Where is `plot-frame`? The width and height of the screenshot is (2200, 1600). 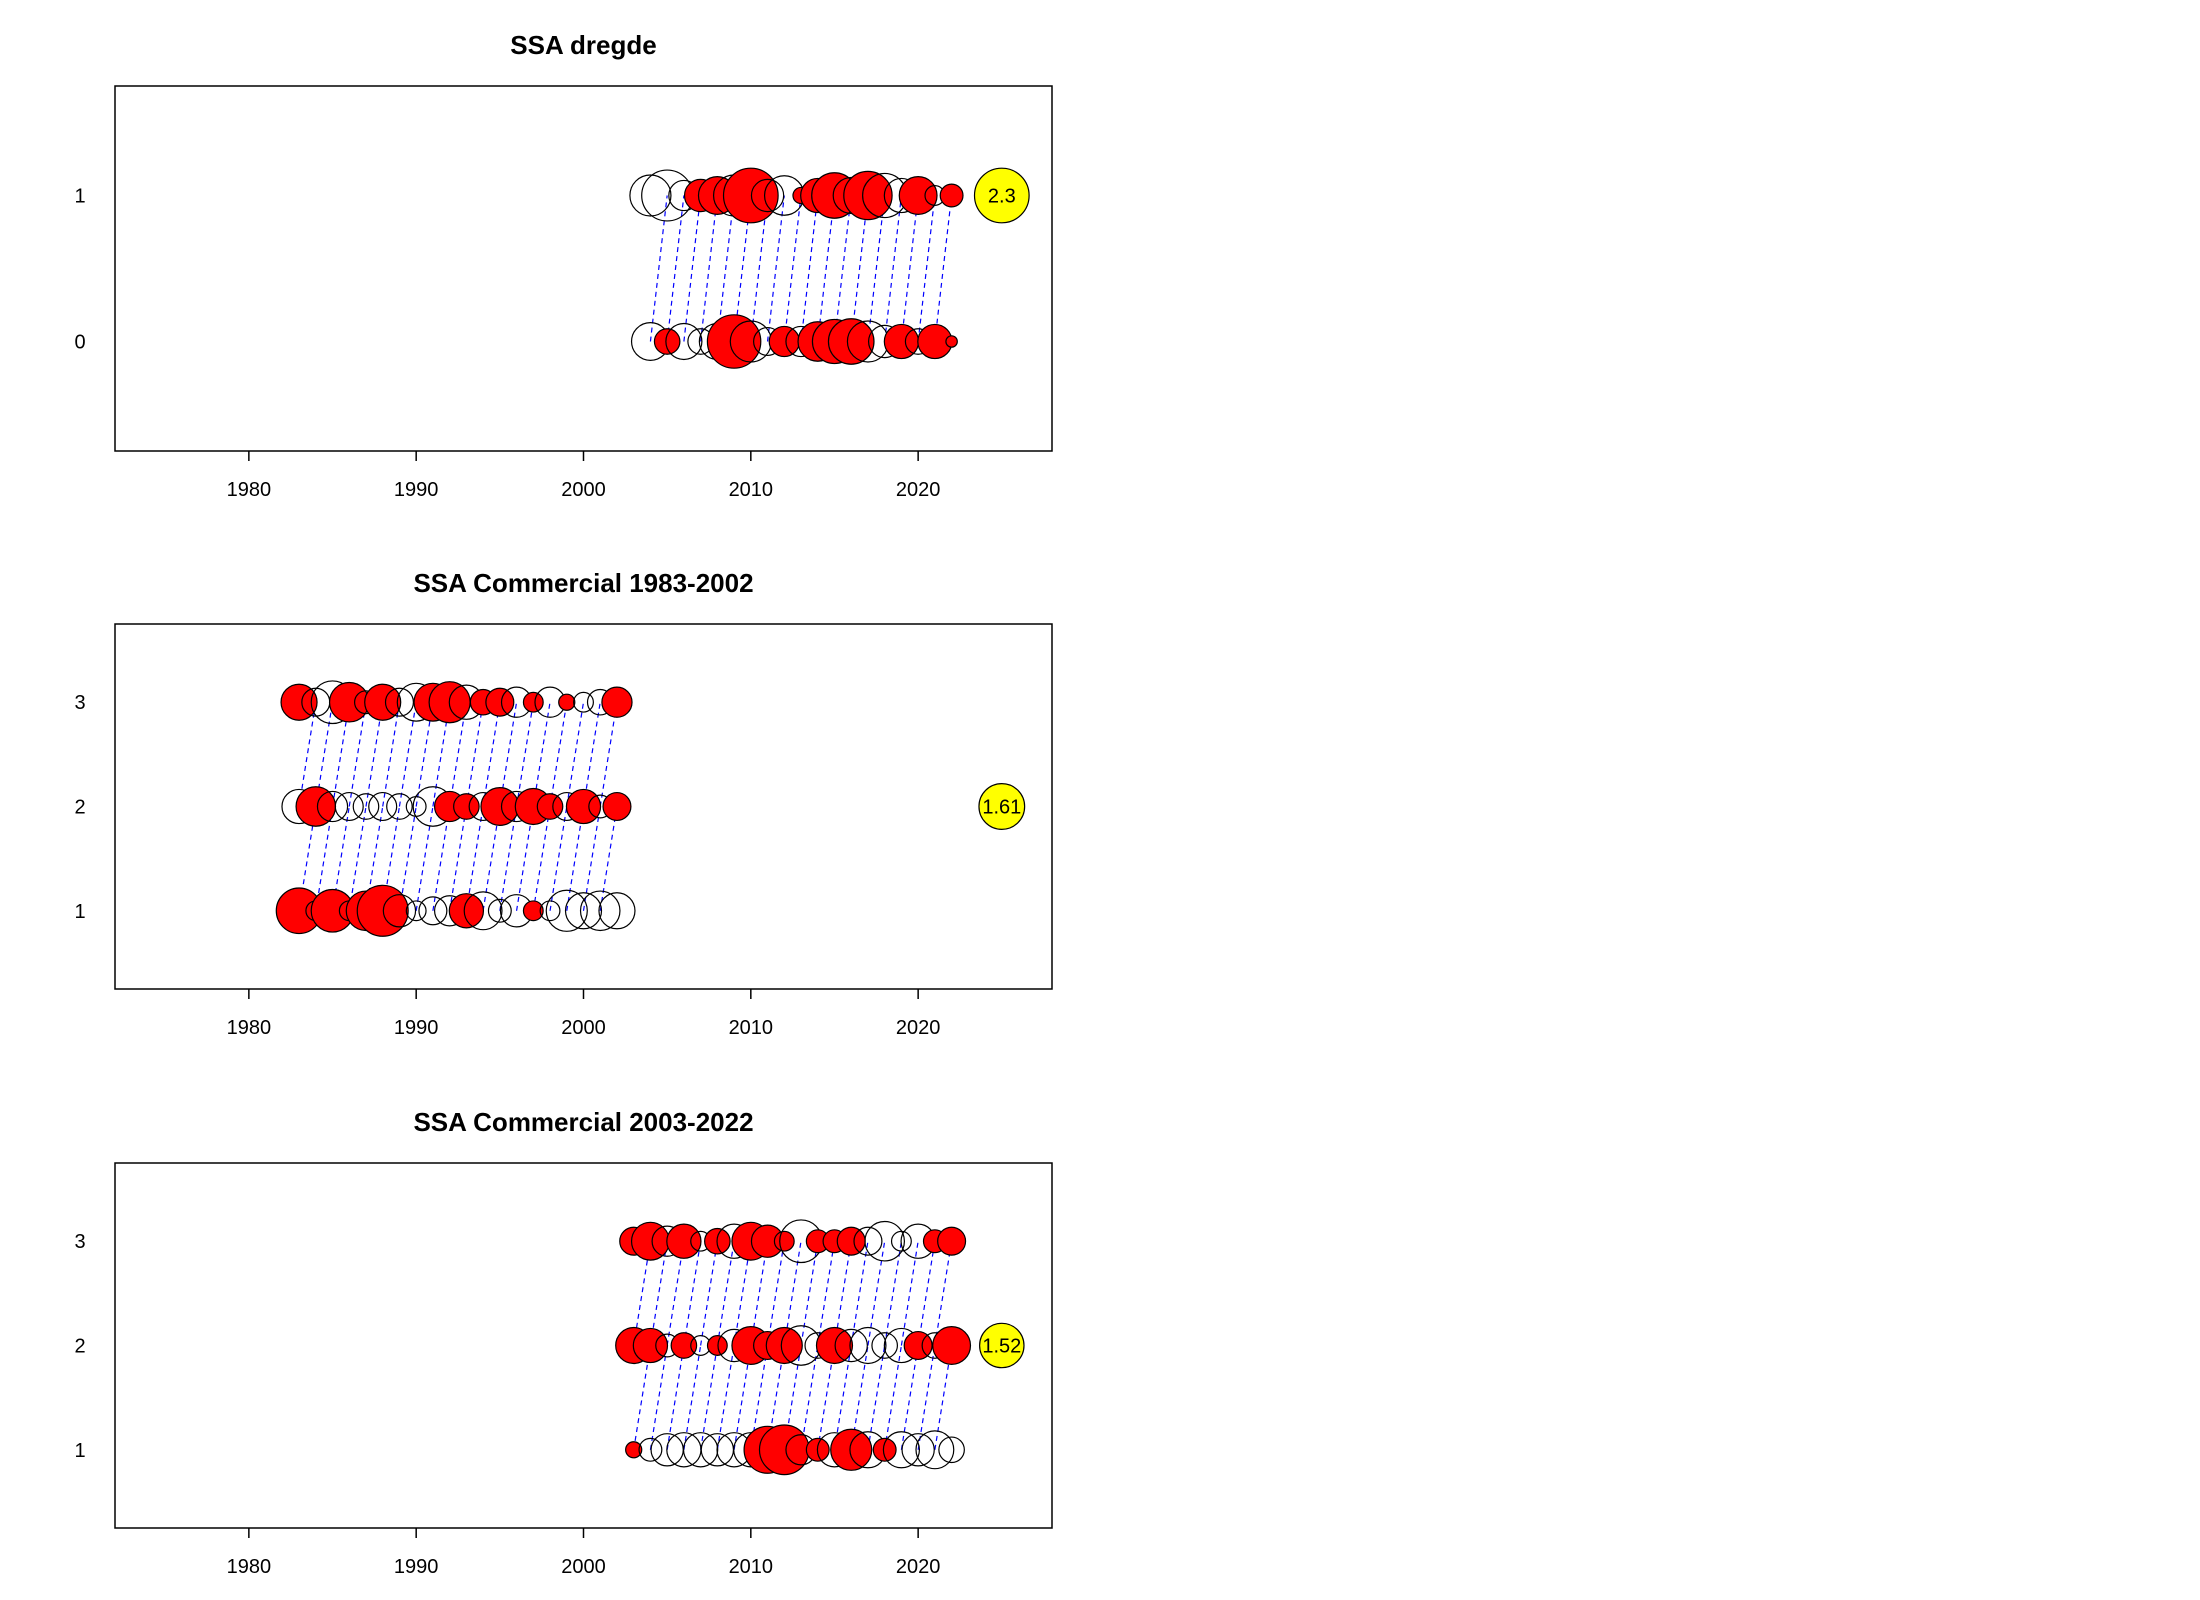
plot-frame is located at coordinates (583, 268).